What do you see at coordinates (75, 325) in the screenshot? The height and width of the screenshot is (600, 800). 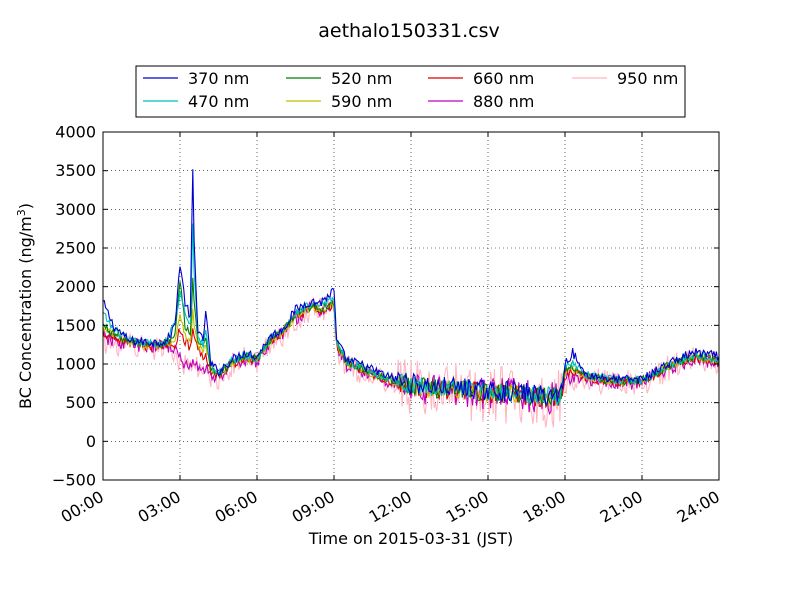 I see `y-tick-label: 1500` at bounding box center [75, 325].